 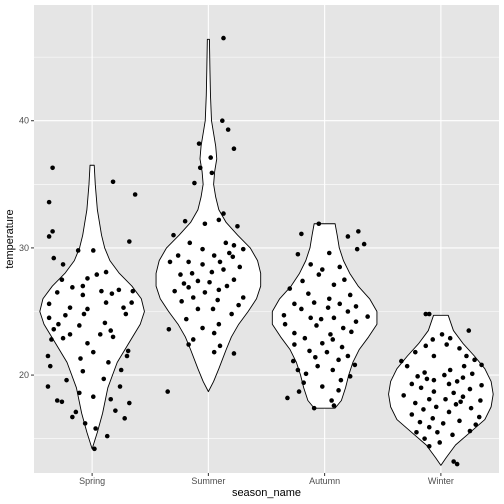 I want to click on violin-autumn, so click(x=324, y=316).